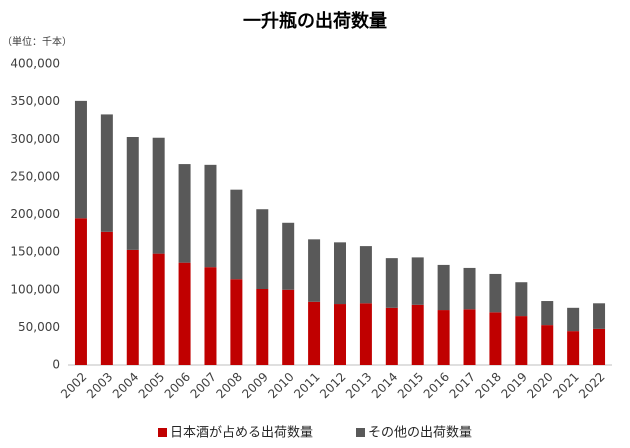  Describe the element at coordinates (358, 385) in the screenshot. I see `x-tick-label: 2013` at that location.